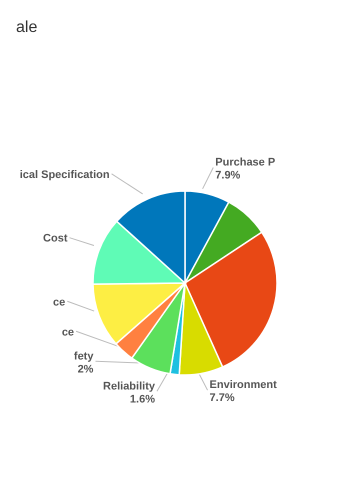 The width and height of the screenshot is (360, 500). Describe the element at coordinates (65, 174) in the screenshot. I see `slice-label: ical Specification` at that location.